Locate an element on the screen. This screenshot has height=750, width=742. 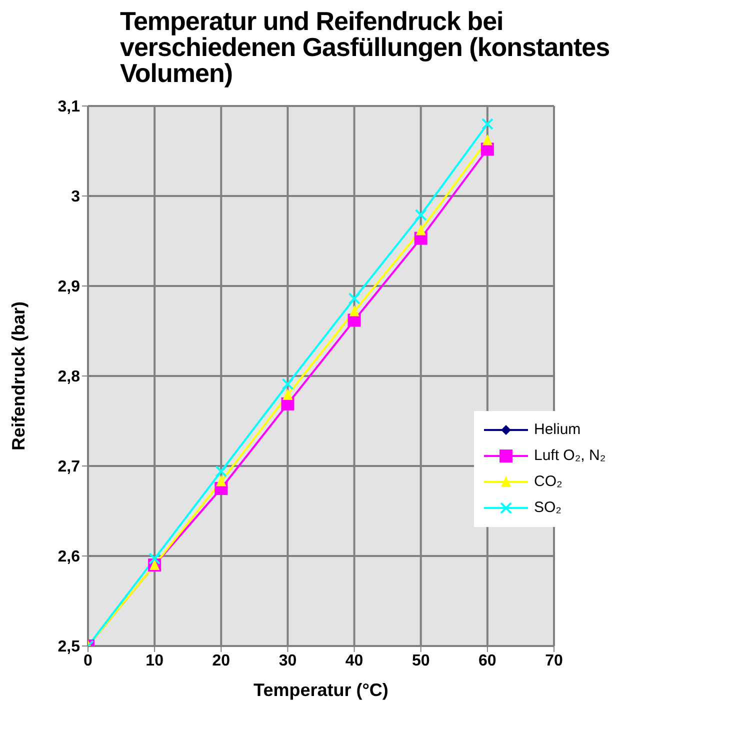
y-tick-label: 3,1 is located at coordinates (69, 107).